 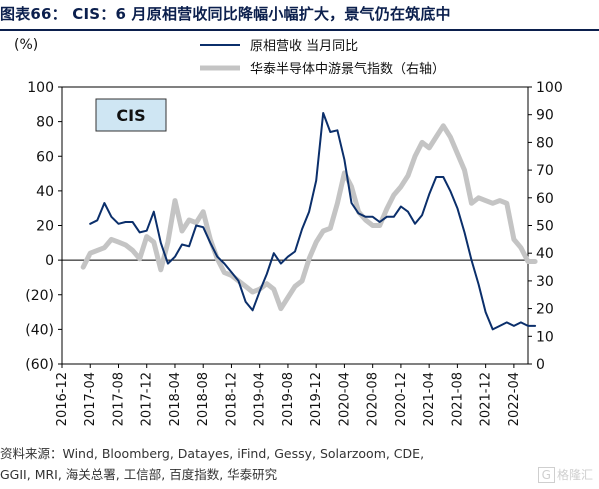 I want to click on x-axis-tick-label: 2022-04, so click(x=514, y=399).